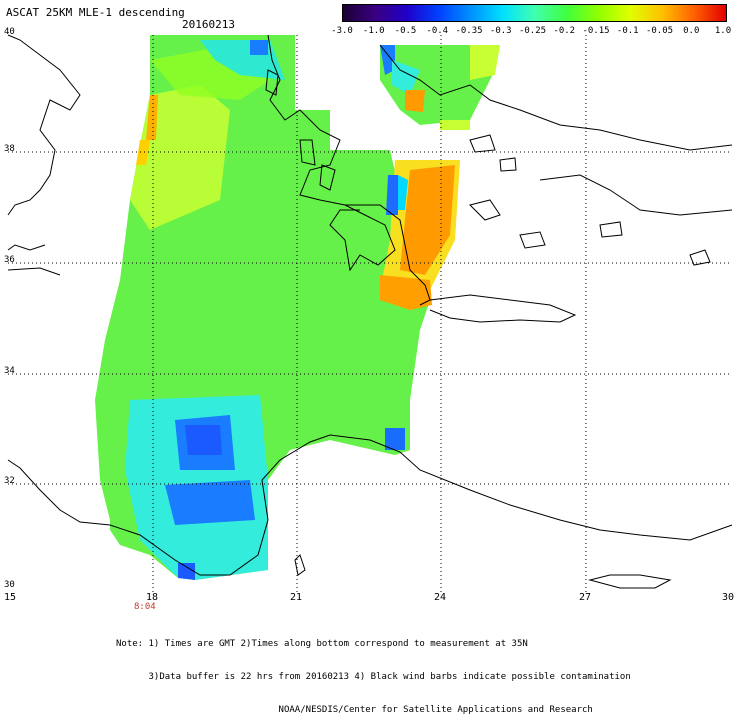 This screenshot has height=727, width=740. What do you see at coordinates (208, 24) in the screenshot?
I see `map-date: 20160213` at bounding box center [208, 24].